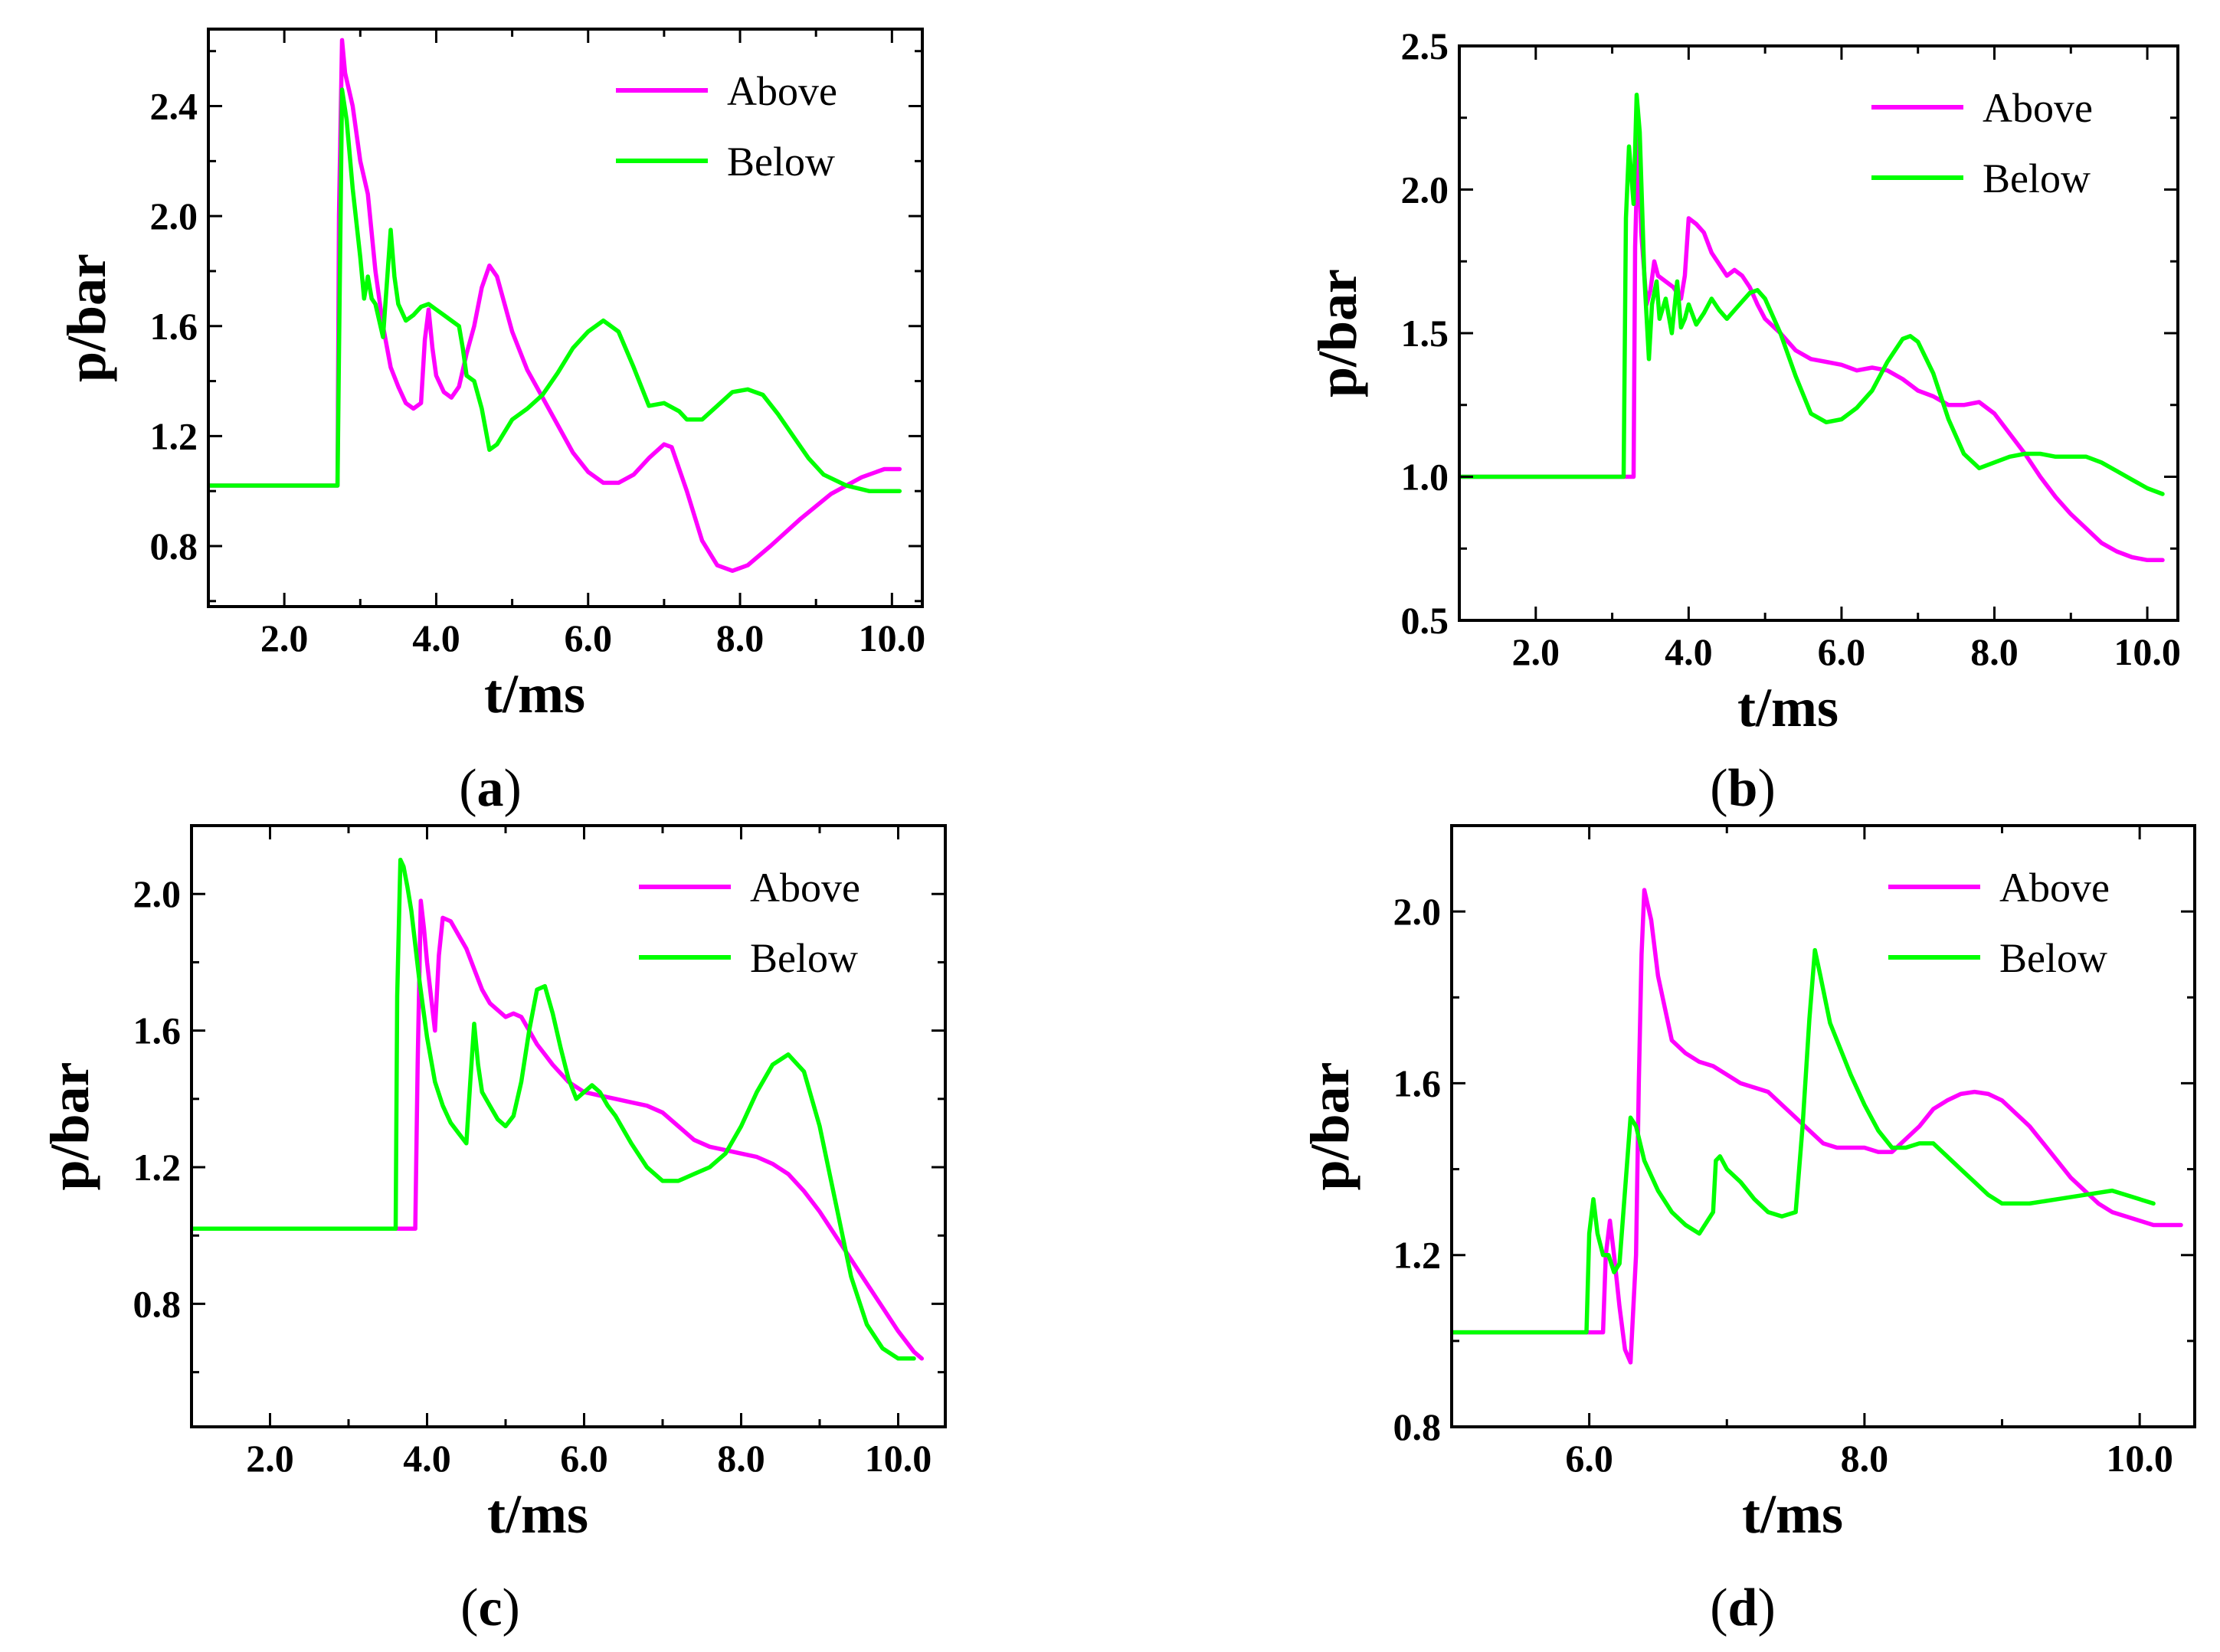 The image size is (2220, 1652). What do you see at coordinates (1425, 46) in the screenshot?
I see `y-tick-label: 2.5` at bounding box center [1425, 46].